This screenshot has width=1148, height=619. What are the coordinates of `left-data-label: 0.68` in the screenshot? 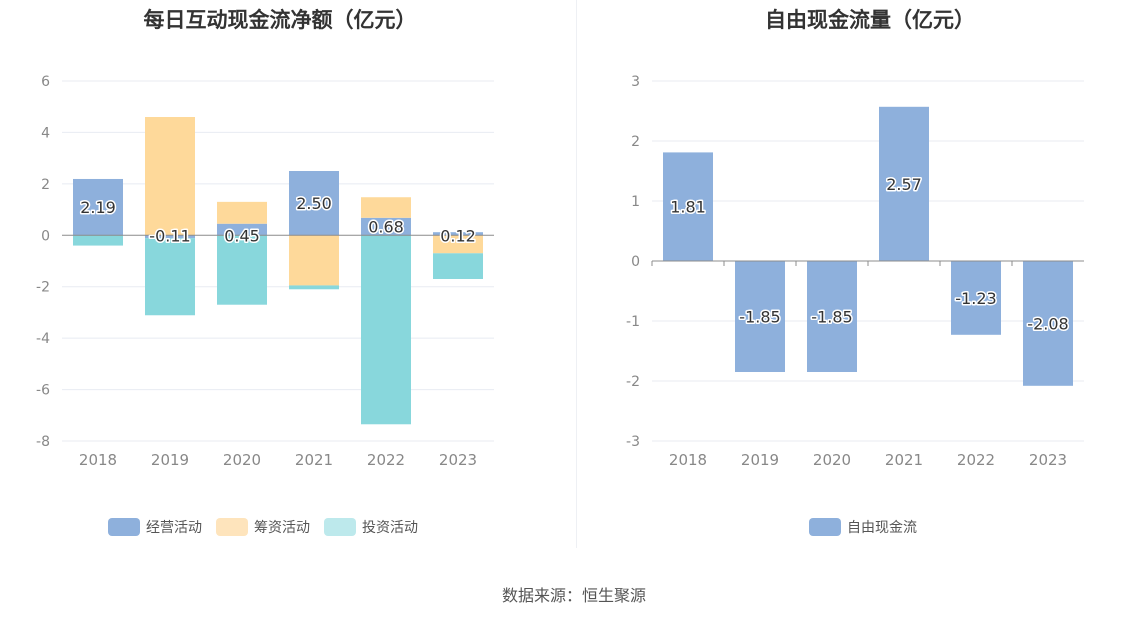 It's located at (386, 227).